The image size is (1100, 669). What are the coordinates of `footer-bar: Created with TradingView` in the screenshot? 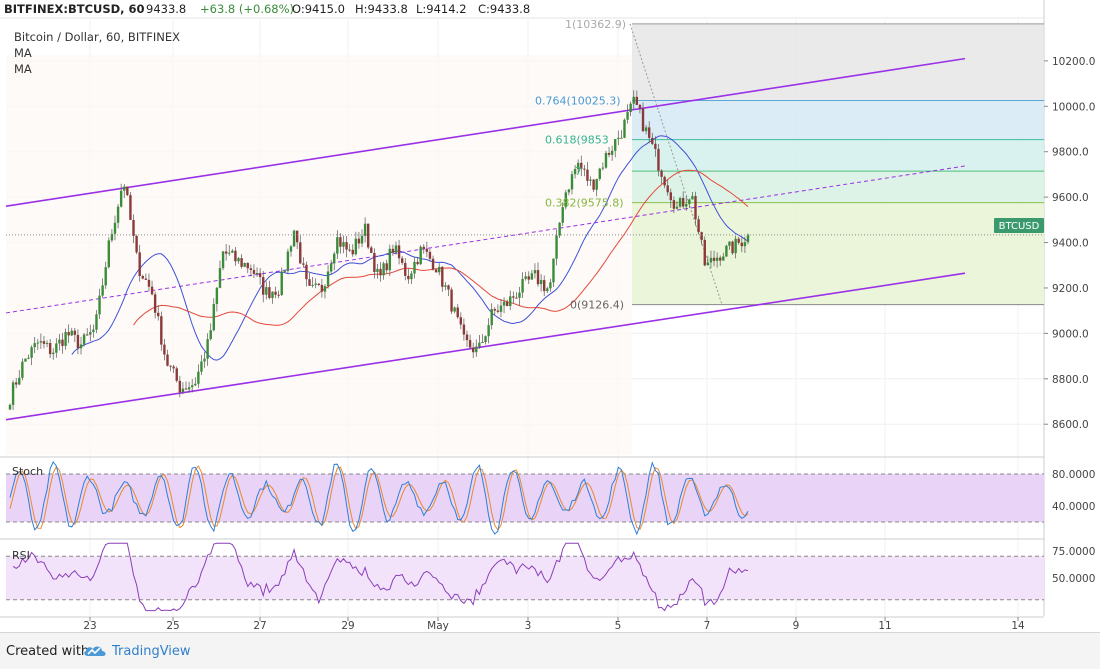 It's located at (550, 650).